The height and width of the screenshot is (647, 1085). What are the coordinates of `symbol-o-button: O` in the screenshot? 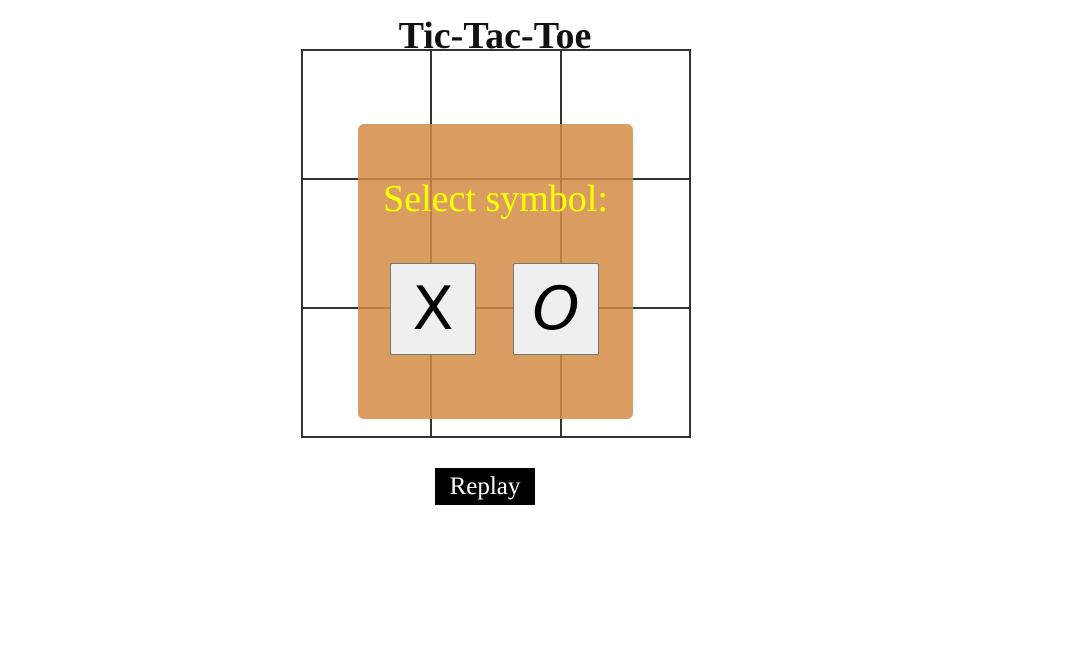 It's located at (556, 309).